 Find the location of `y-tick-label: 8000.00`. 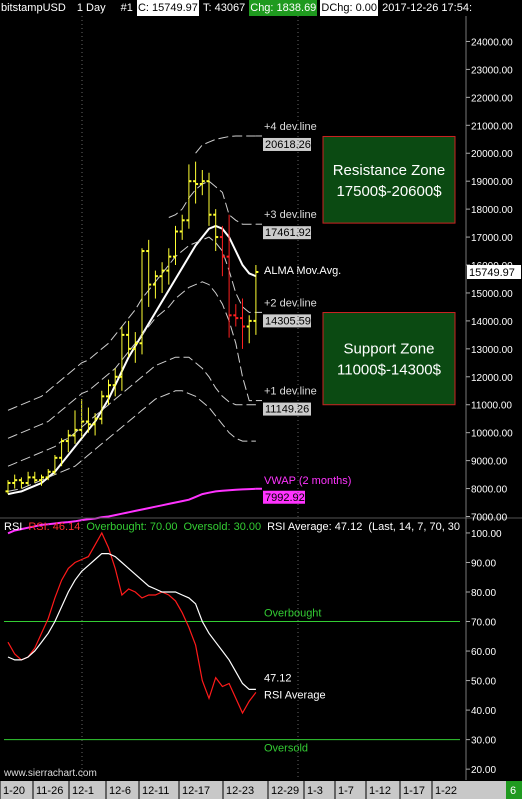

y-tick-label: 8000.00 is located at coordinates (489, 490).